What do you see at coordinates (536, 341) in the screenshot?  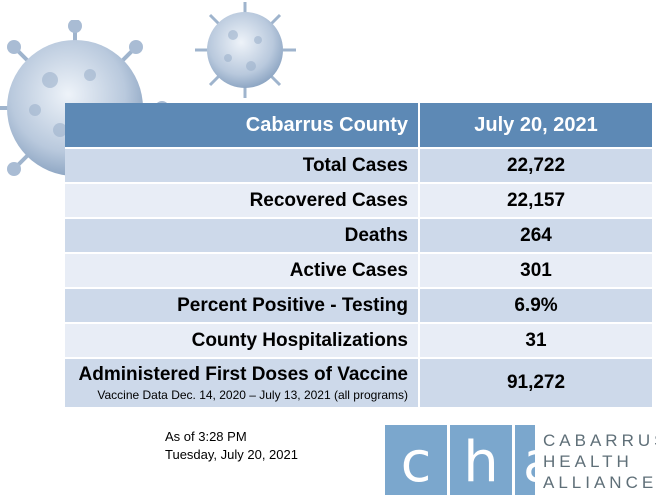 I see `row-value: 31` at bounding box center [536, 341].